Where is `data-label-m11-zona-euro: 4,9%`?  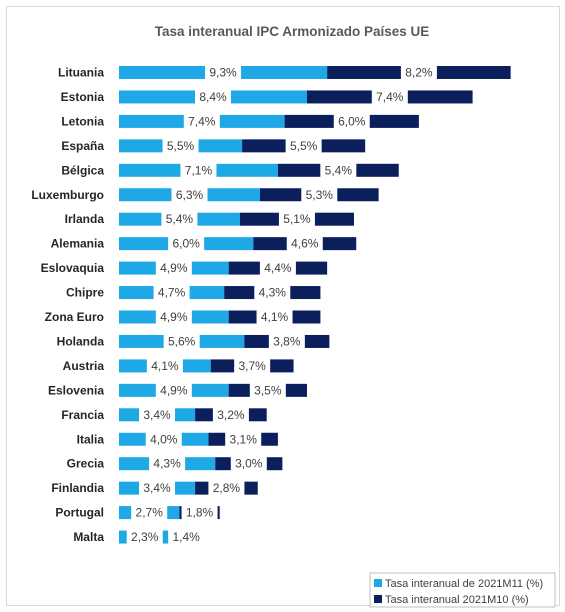
data-label-m11-zona-euro: 4,9% is located at coordinates (174, 317).